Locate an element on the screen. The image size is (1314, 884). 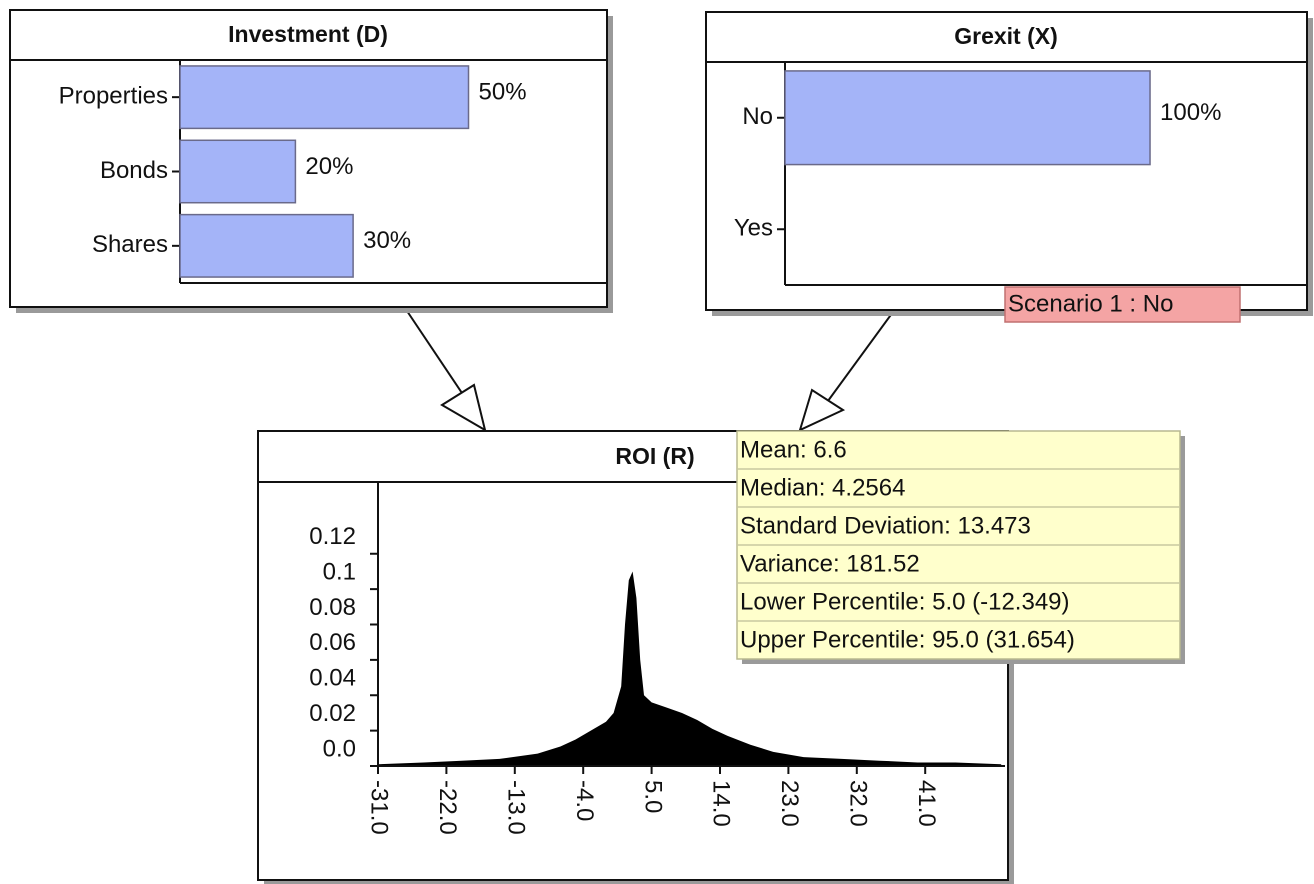
y-tick-label: 0.08 is located at coordinates (332, 607).